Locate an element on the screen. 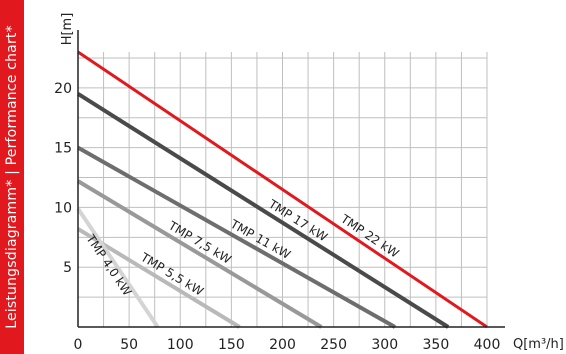 The image size is (566, 354). y-tick-label: 10 is located at coordinates (63, 208).